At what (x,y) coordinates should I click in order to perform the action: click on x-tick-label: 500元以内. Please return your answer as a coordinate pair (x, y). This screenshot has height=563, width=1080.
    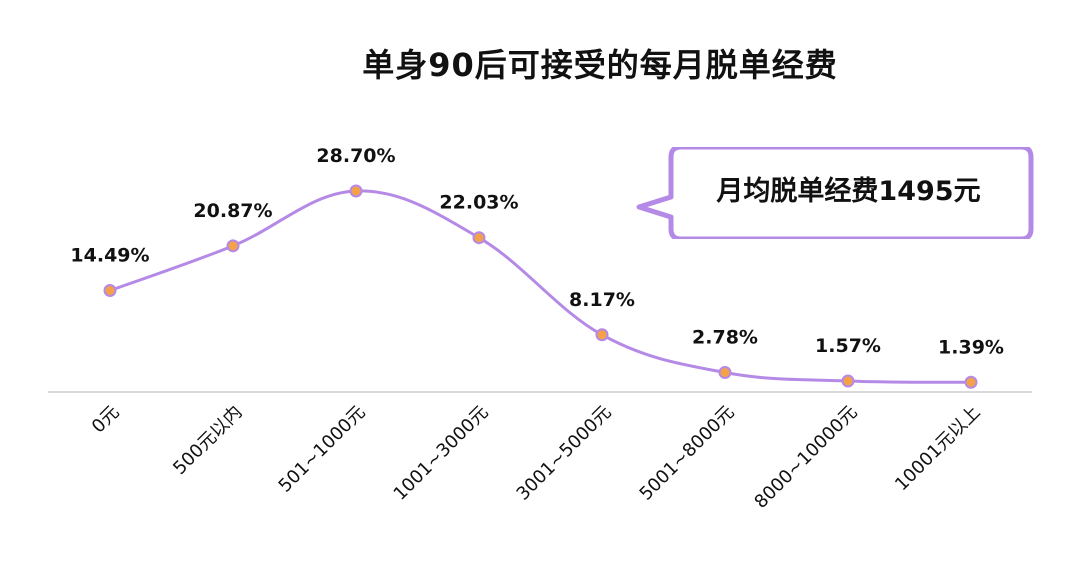
    Looking at the image, I should click on (207, 440).